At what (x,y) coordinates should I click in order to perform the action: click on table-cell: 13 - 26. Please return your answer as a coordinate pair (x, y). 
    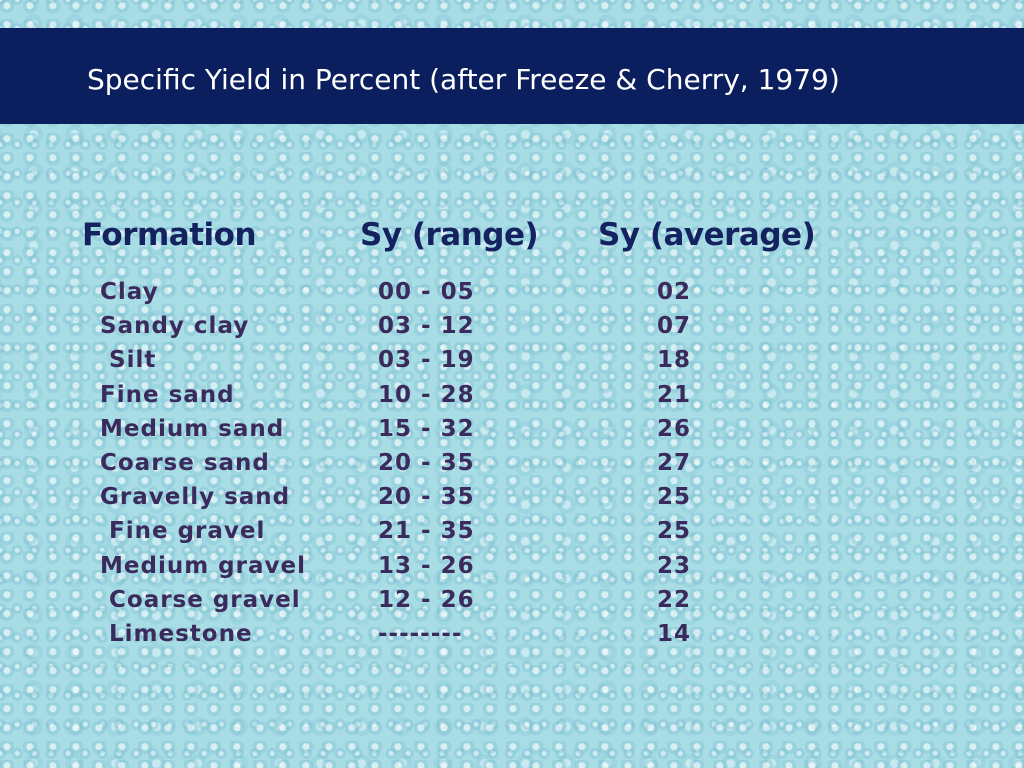
    Looking at the image, I should click on (426, 565).